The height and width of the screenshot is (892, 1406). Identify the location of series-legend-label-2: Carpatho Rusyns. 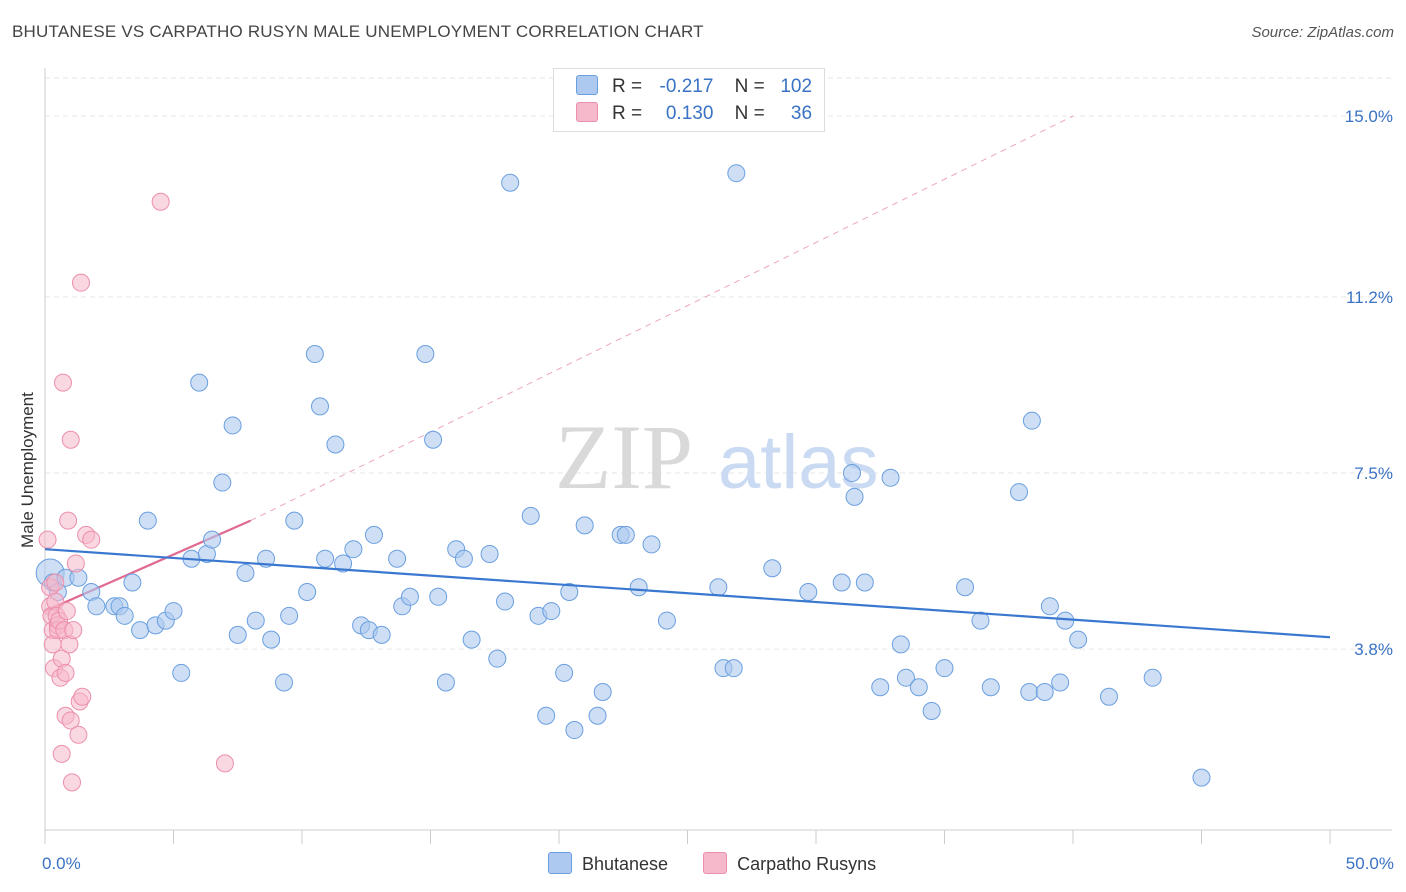
(807, 864).